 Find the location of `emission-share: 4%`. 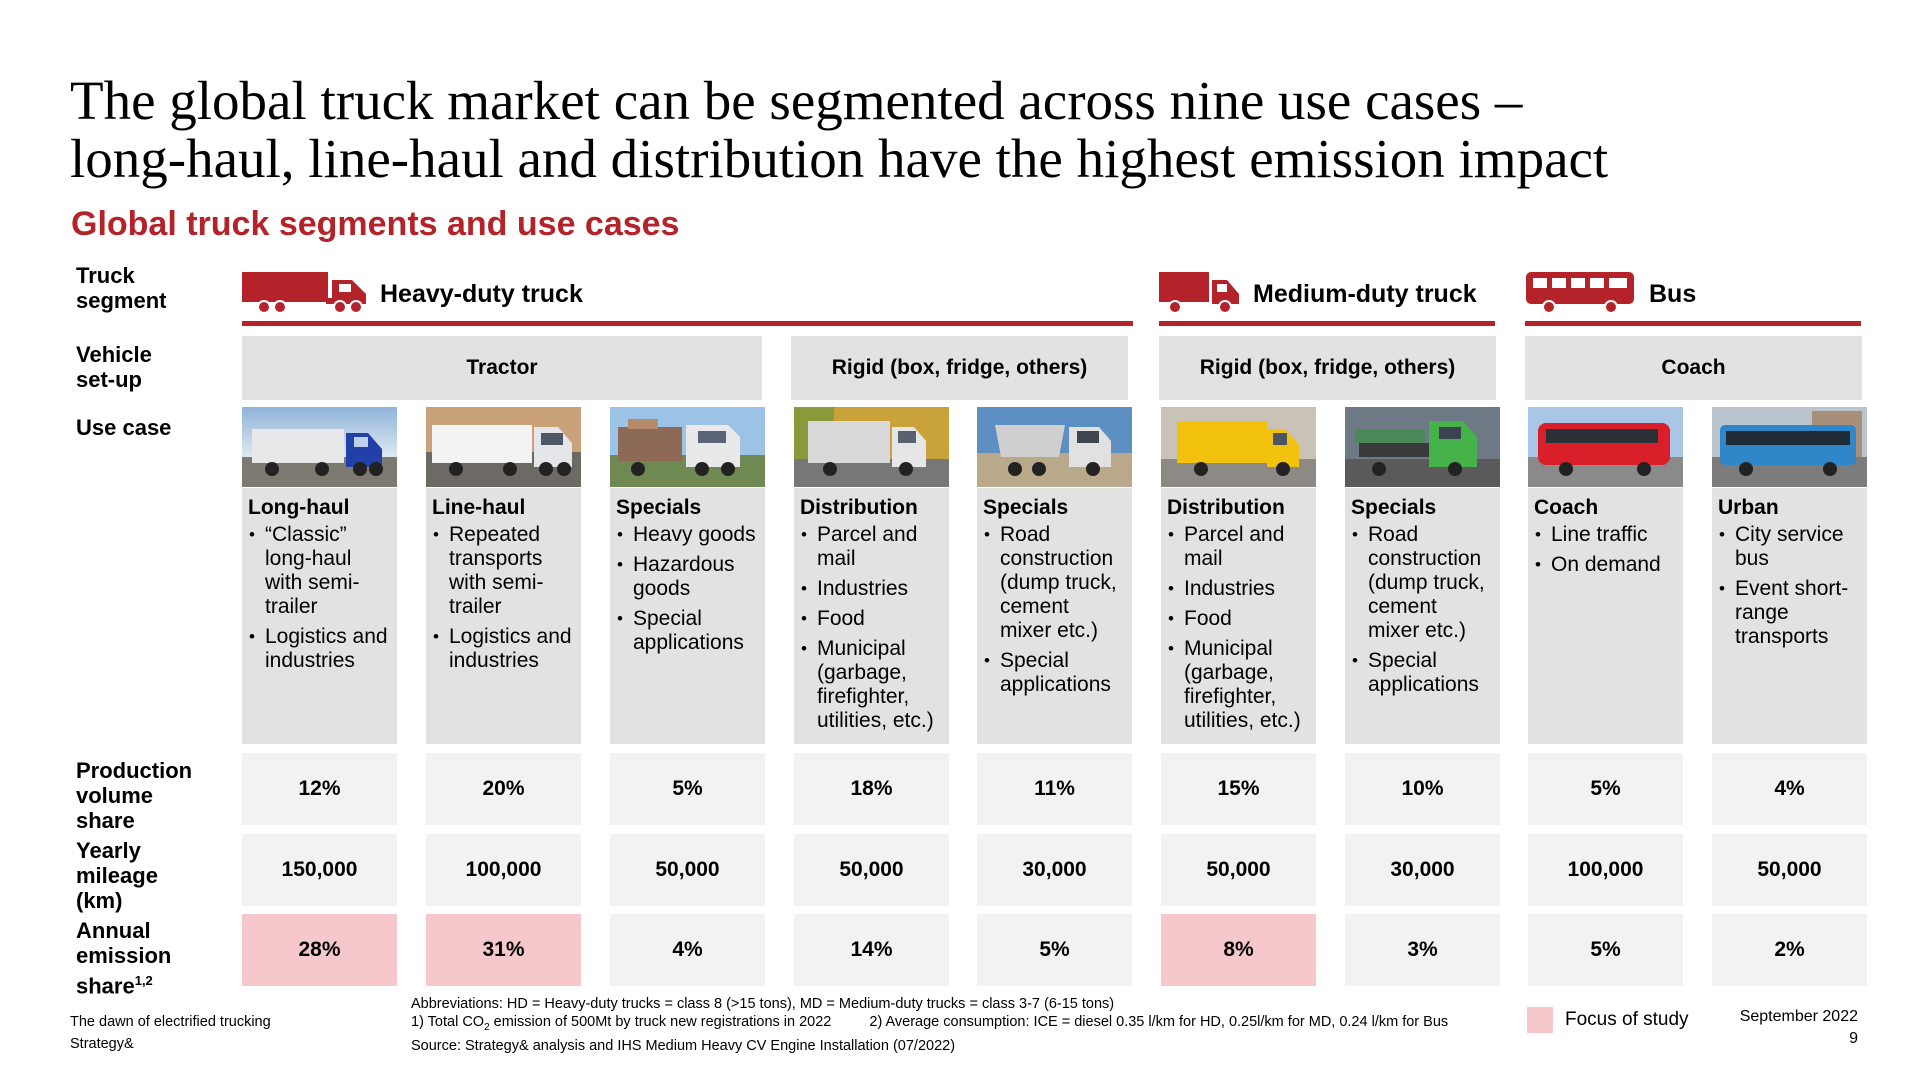

emission-share: 4% is located at coordinates (687, 950).